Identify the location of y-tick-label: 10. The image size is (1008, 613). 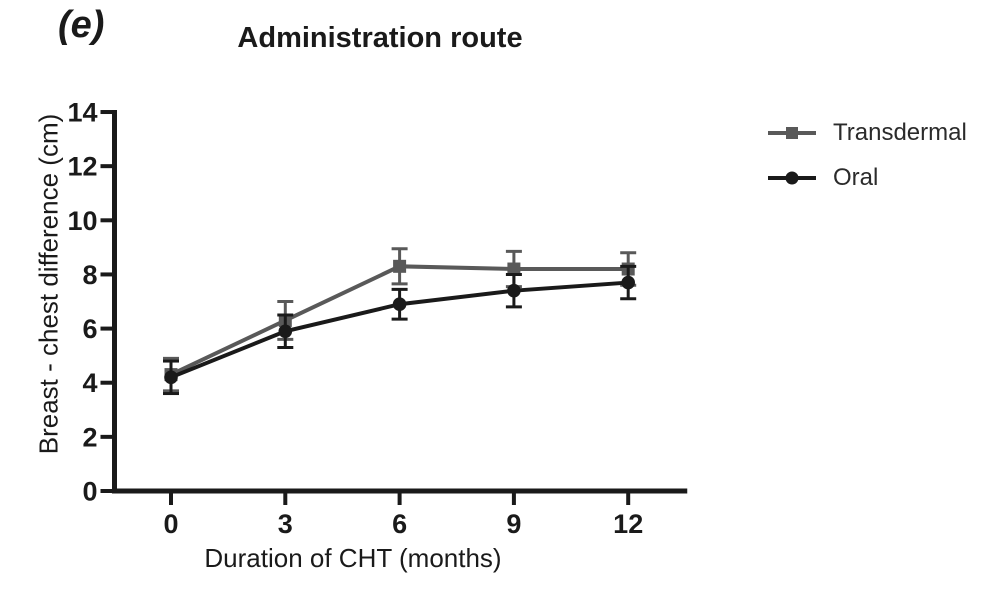
(82, 221).